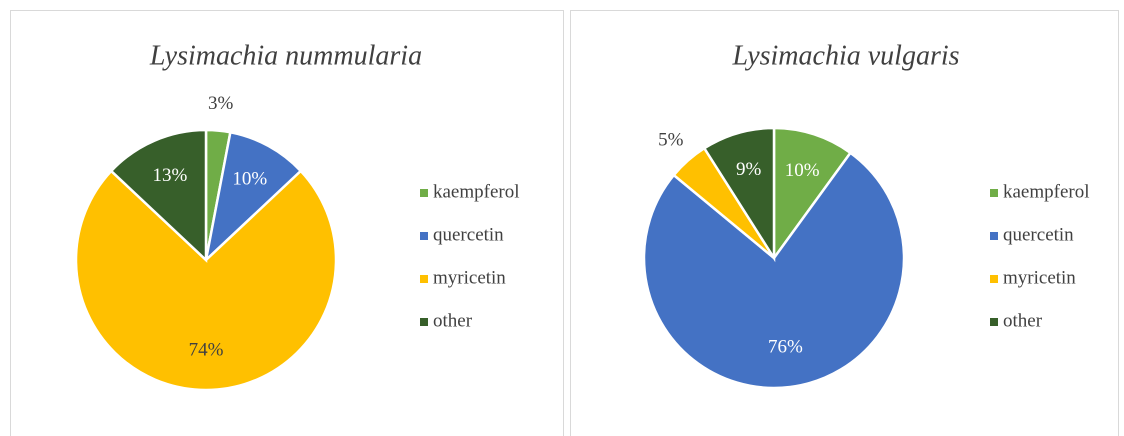  What do you see at coordinates (206, 349) in the screenshot?
I see `data-label: 74%` at bounding box center [206, 349].